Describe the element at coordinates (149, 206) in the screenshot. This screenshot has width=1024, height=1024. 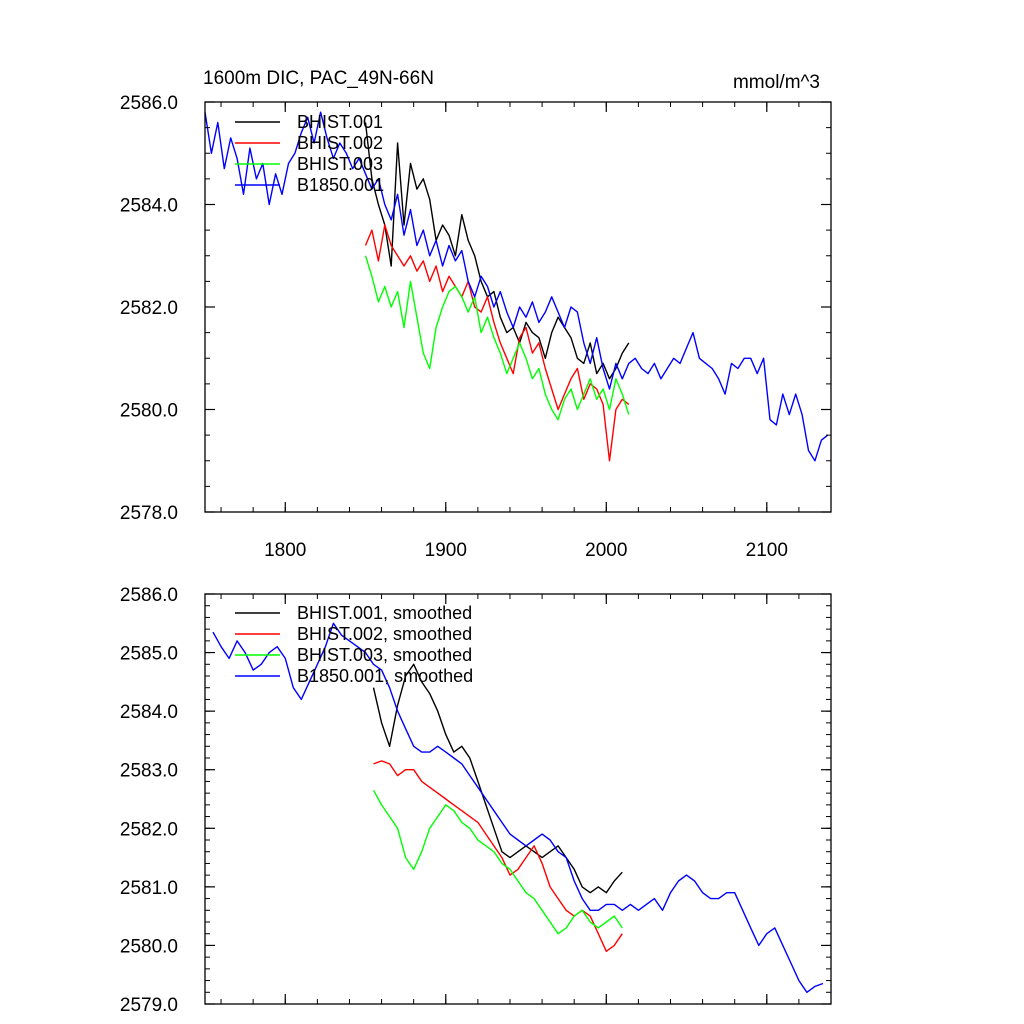
I see `top-ytick-label: 2584.0` at that location.